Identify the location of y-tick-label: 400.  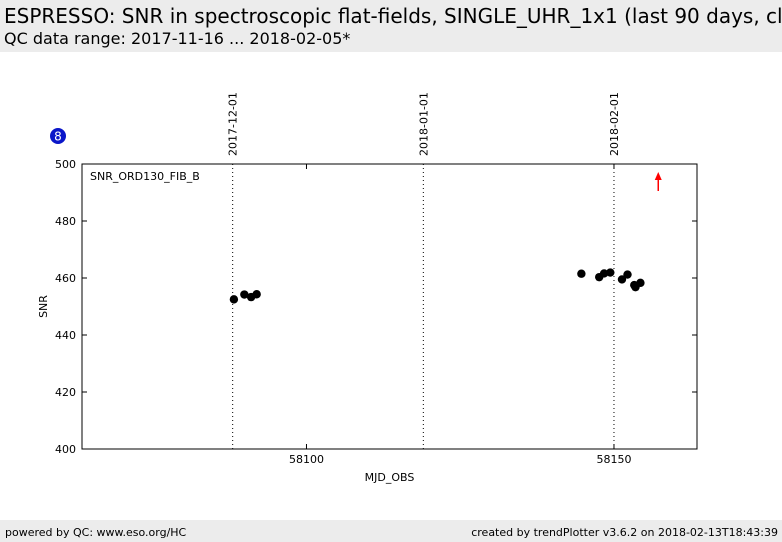
(65, 449).